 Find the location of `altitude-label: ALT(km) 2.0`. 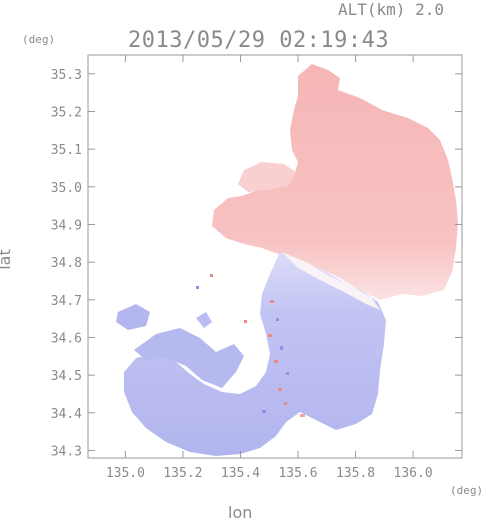

altitude-label: ALT(km) 2.0 is located at coordinates (391, 9).